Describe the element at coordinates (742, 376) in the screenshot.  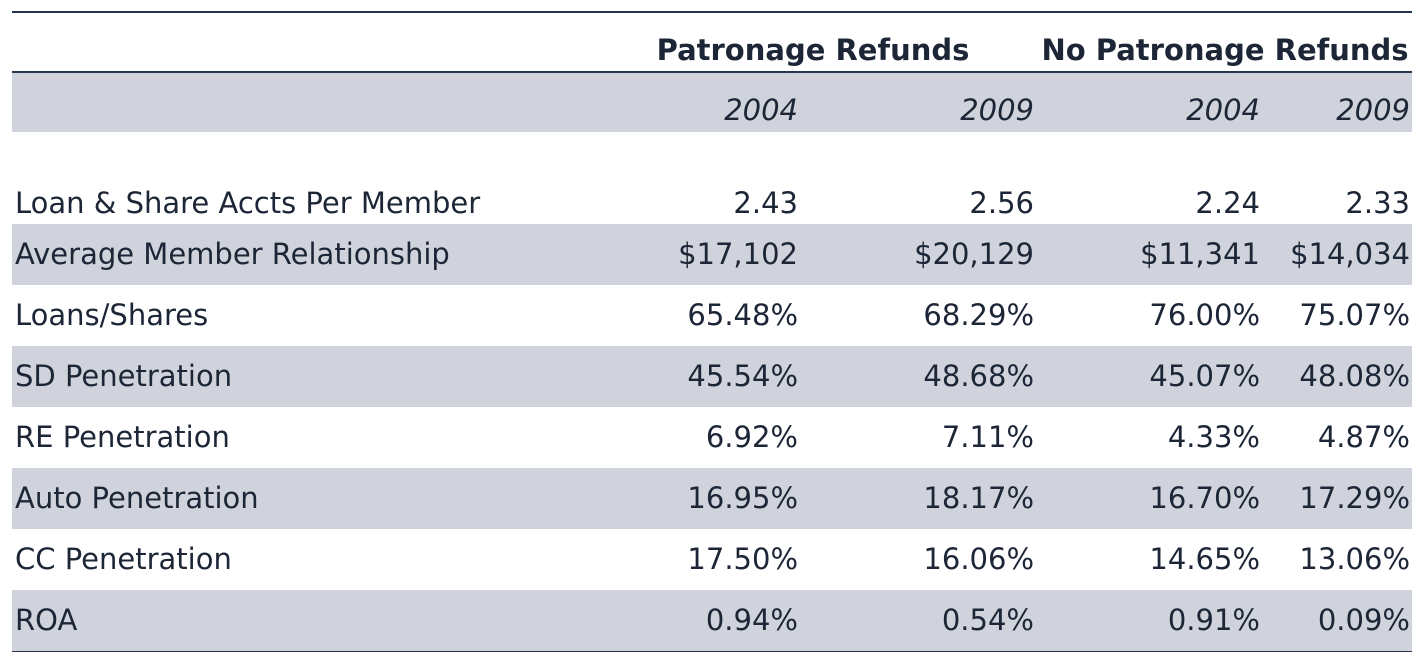
I see `cell-value: 45.54%` at that location.